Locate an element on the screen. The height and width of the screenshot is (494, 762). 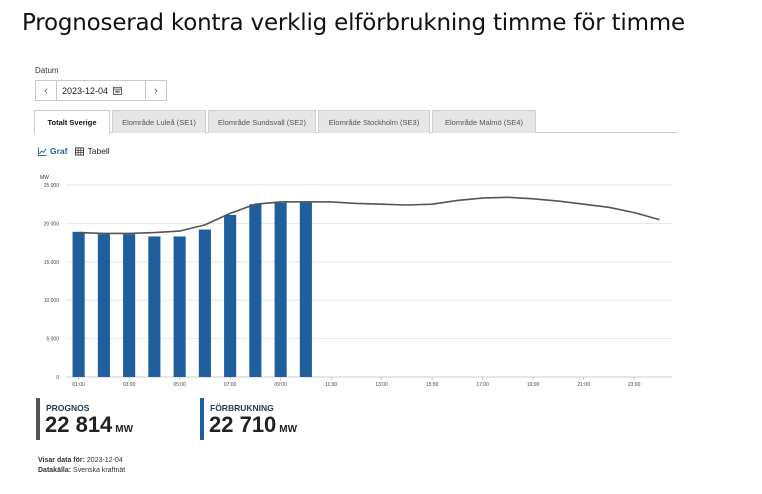
x-tick-label: 17:00 is located at coordinates (482, 385).